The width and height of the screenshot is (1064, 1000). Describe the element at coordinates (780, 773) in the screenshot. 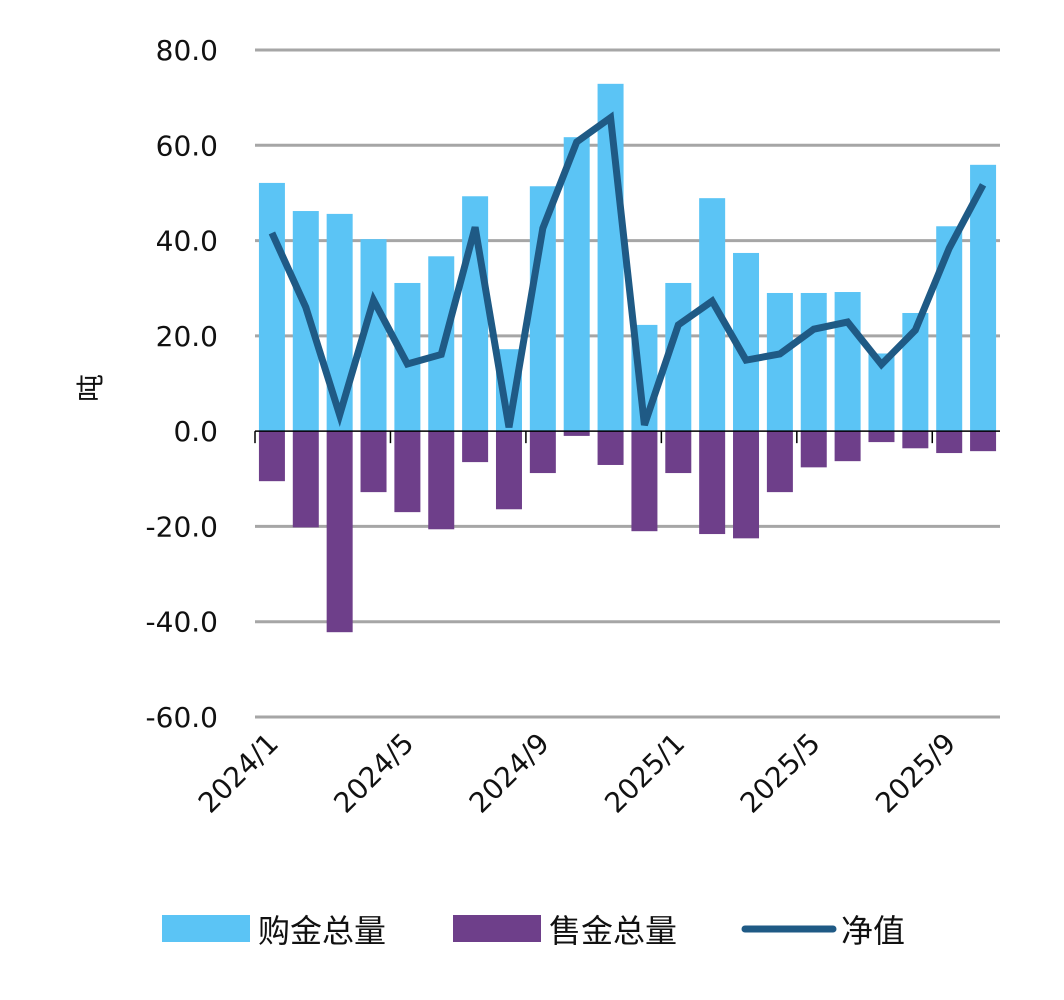

I see `x-tick-label: 2025/5` at that location.